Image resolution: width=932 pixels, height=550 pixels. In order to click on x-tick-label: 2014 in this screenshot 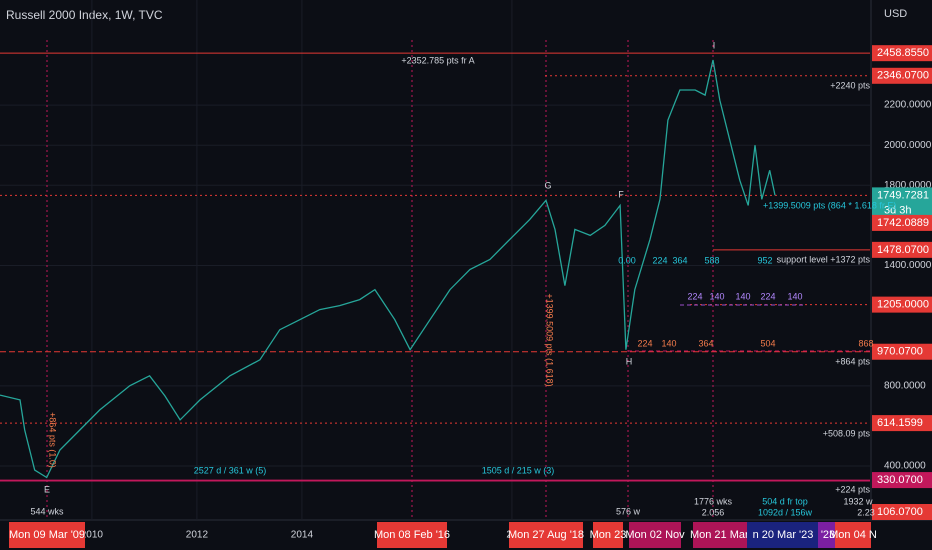, I will do `click(302, 535)`.